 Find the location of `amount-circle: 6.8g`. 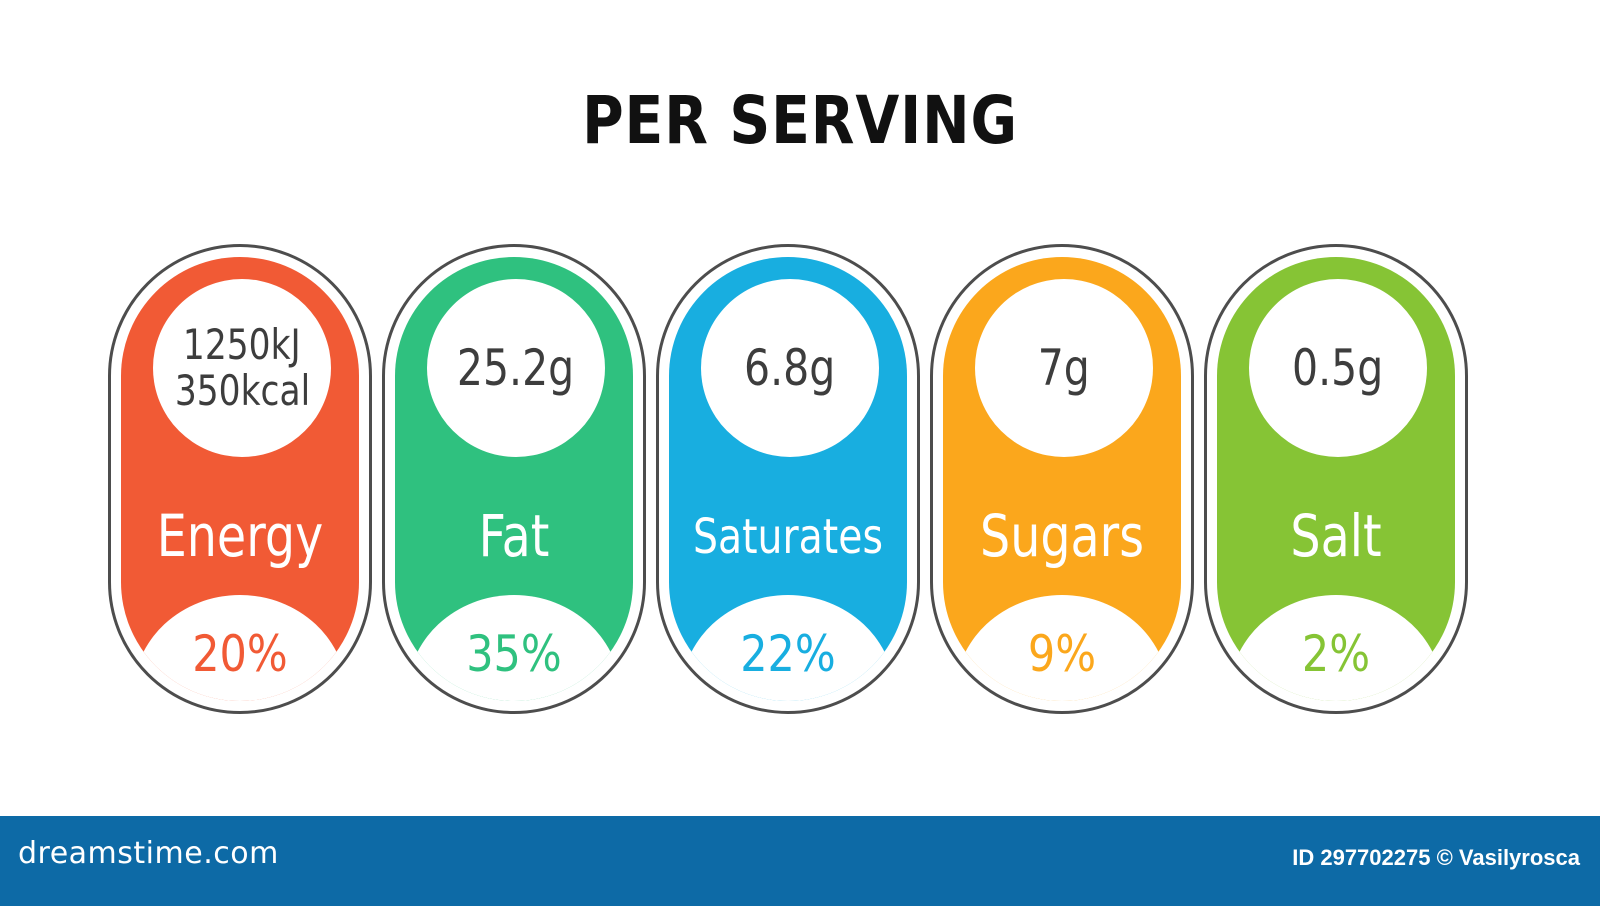

amount-circle: 6.8g is located at coordinates (790, 368).